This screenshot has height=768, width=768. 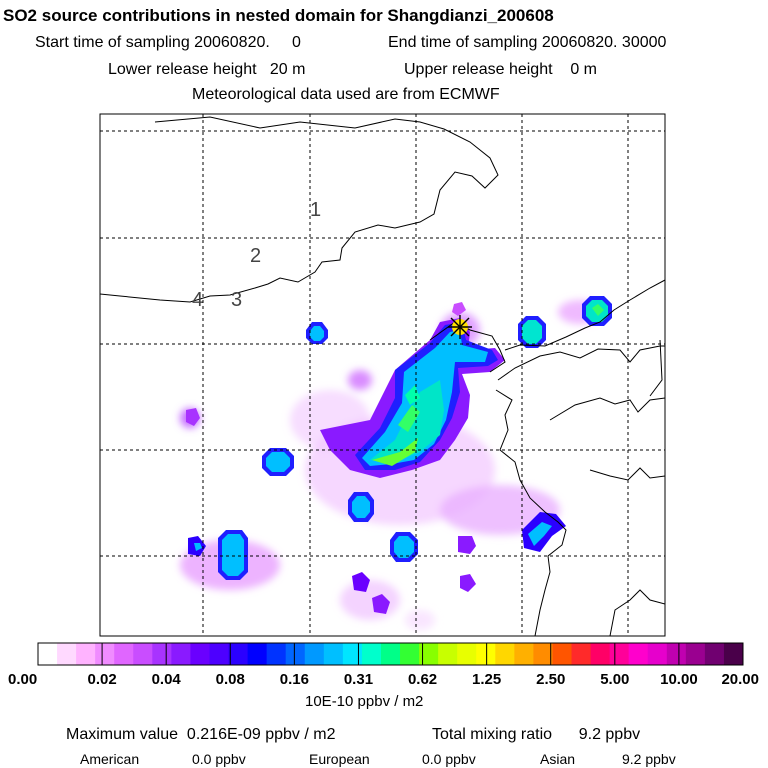 I want to click on end-time-label: End time of sampling 20060820. 30000, so click(x=527, y=42).